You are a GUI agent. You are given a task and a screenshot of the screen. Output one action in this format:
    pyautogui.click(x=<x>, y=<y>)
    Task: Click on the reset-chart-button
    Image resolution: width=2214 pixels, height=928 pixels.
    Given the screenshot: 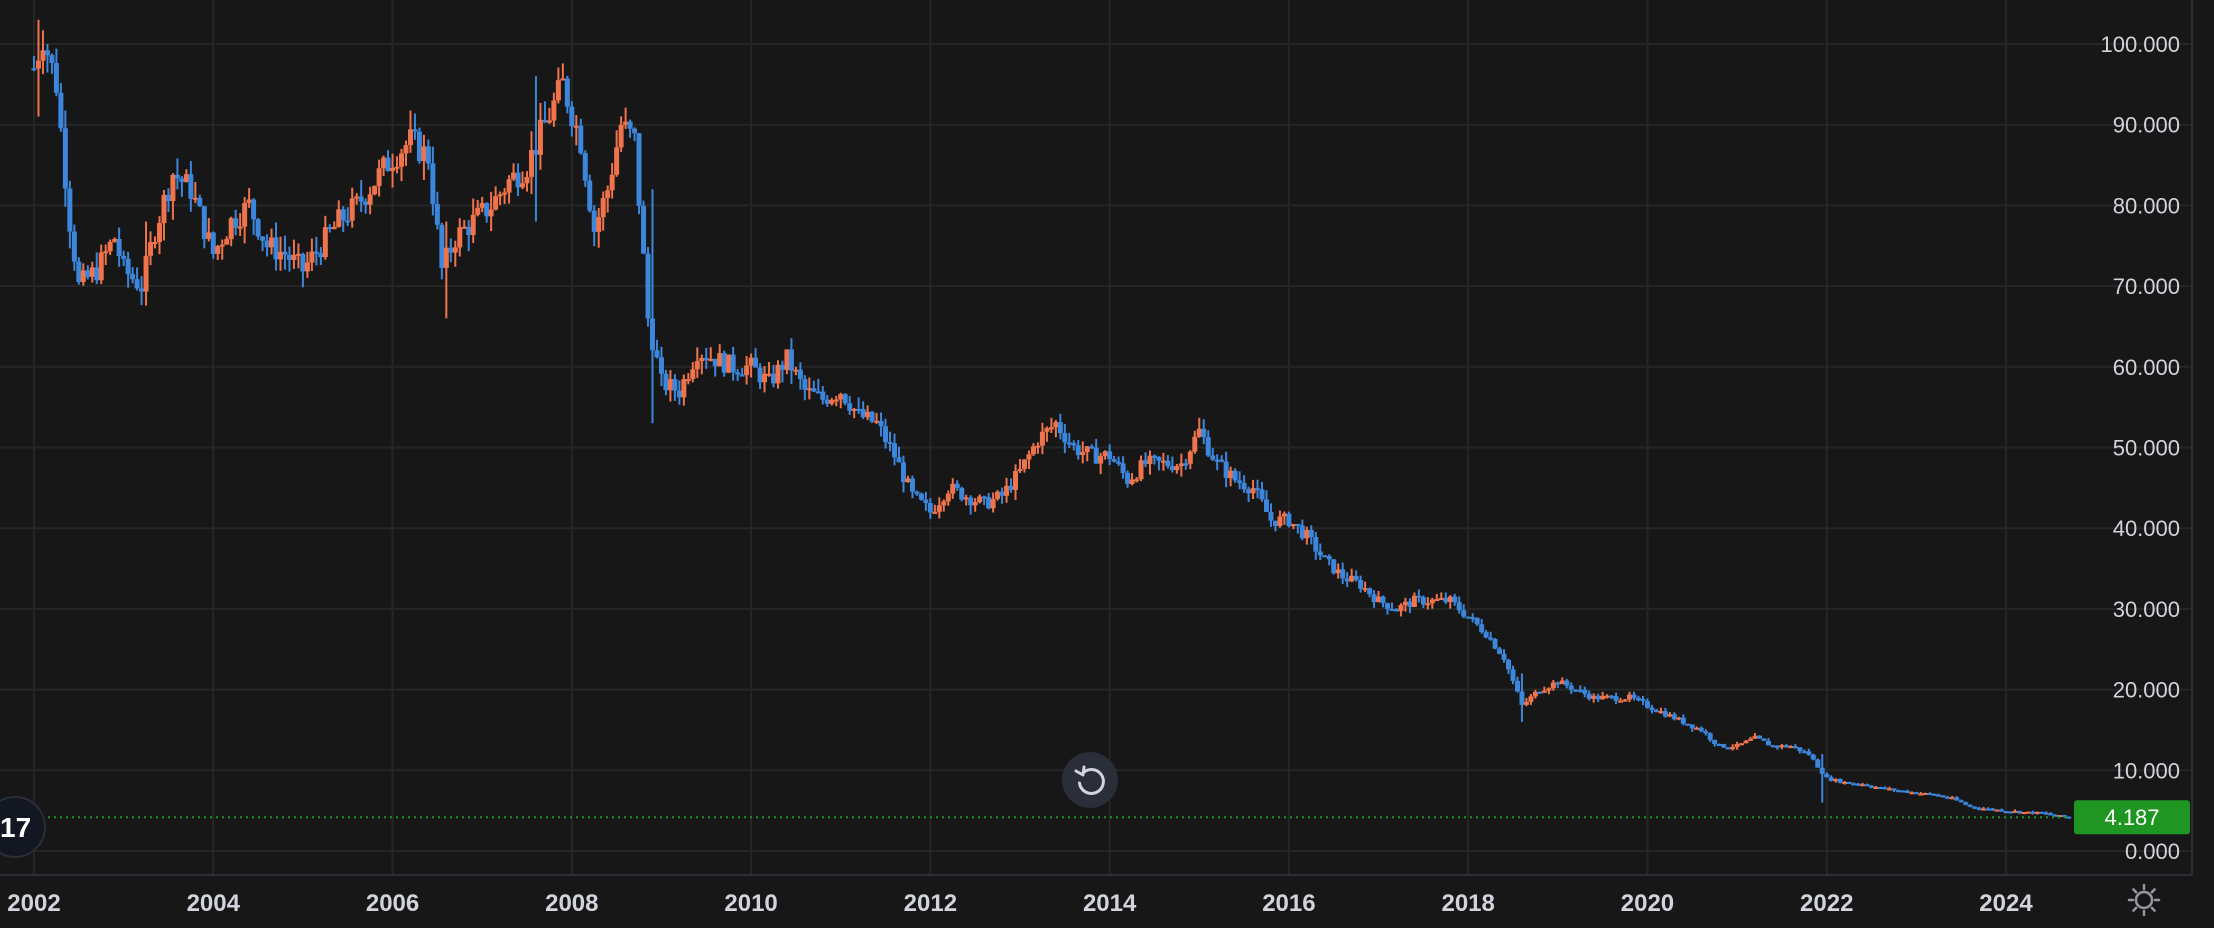 What is the action you would take?
    pyautogui.click(x=1090, y=780)
    